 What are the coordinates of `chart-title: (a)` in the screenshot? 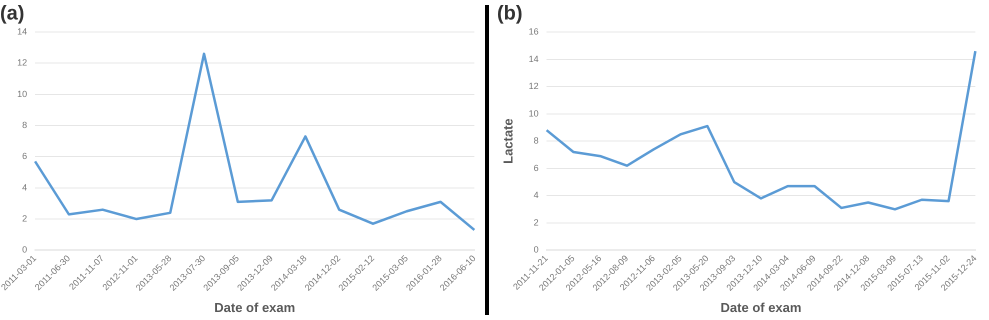 It's located at (12, 13).